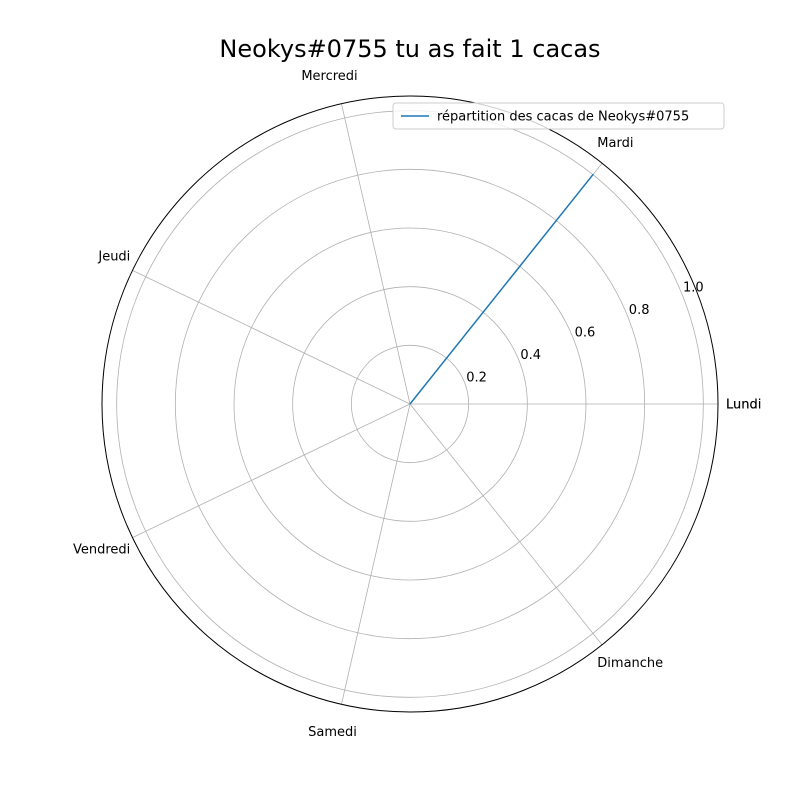  What do you see at coordinates (693, 288) in the screenshot?
I see `radial-tick-label: 1.0` at bounding box center [693, 288].